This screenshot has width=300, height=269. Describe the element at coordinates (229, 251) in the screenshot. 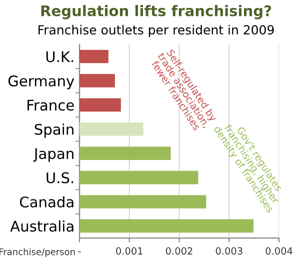

I see `x-tick-label: 0.003` at that location.